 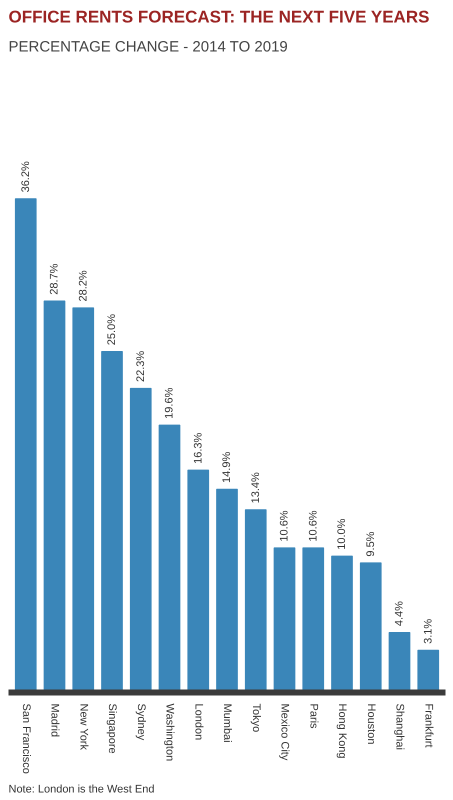 I want to click on chart-title: OFFICE RENTS FORECAST: THE NEXT FIVE YEARS, so click(x=219, y=17).